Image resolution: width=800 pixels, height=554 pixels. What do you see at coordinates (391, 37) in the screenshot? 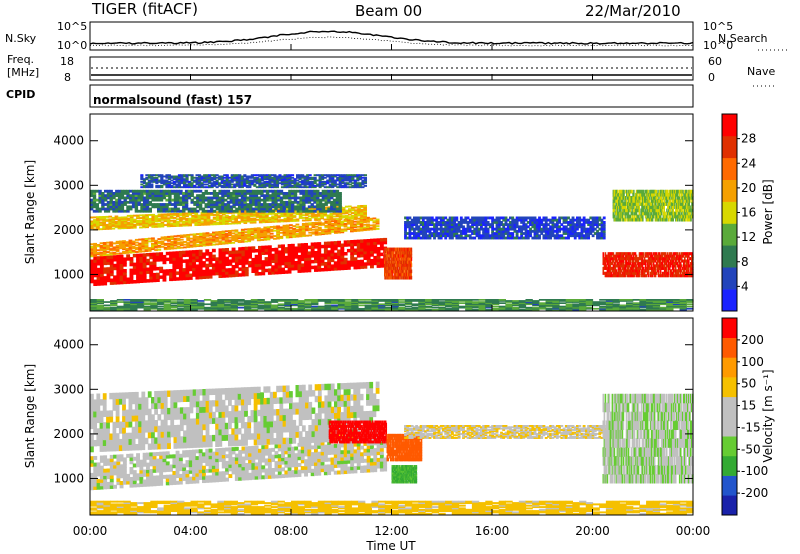
I see `n-sky-trace` at bounding box center [391, 37].